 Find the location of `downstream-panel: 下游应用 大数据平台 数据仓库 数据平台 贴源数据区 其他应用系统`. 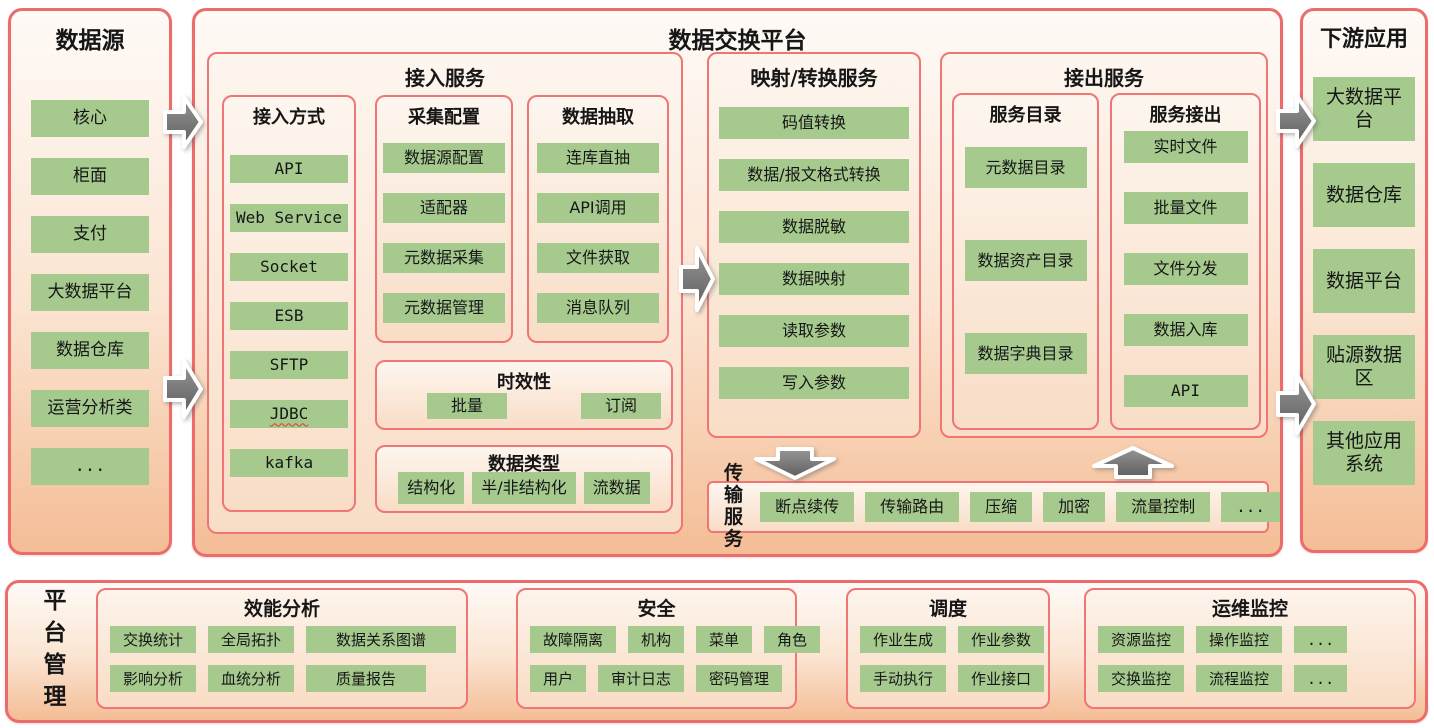

downstream-panel: 下游应用 大数据平台 数据仓库 数据平台 贴源数据区 其他应用系统 is located at coordinates (1364, 280).